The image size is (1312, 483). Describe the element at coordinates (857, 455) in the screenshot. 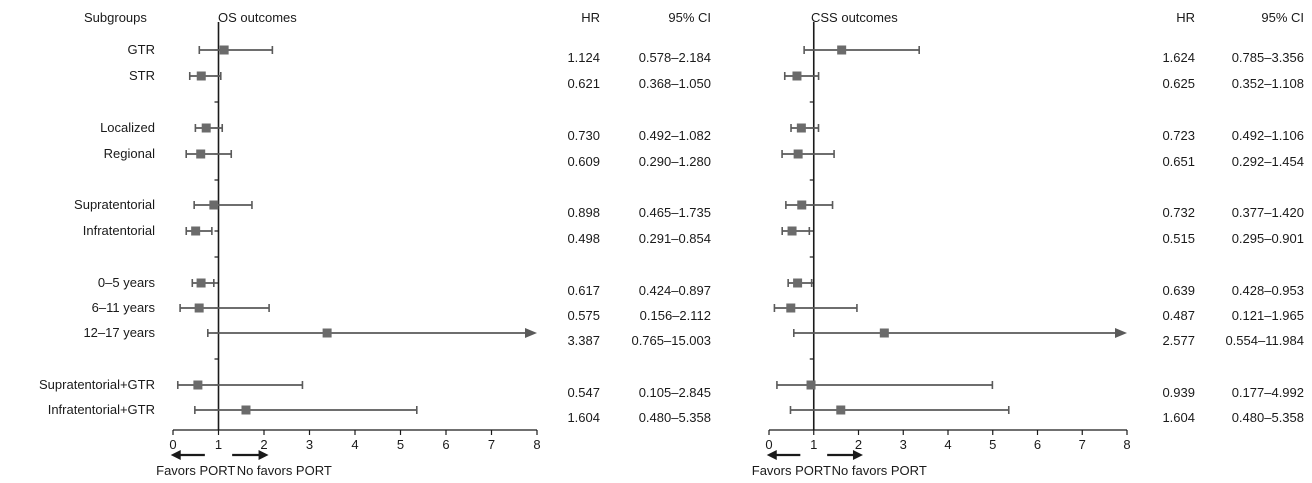

I see `css-no-favors-arrow-head` at that location.